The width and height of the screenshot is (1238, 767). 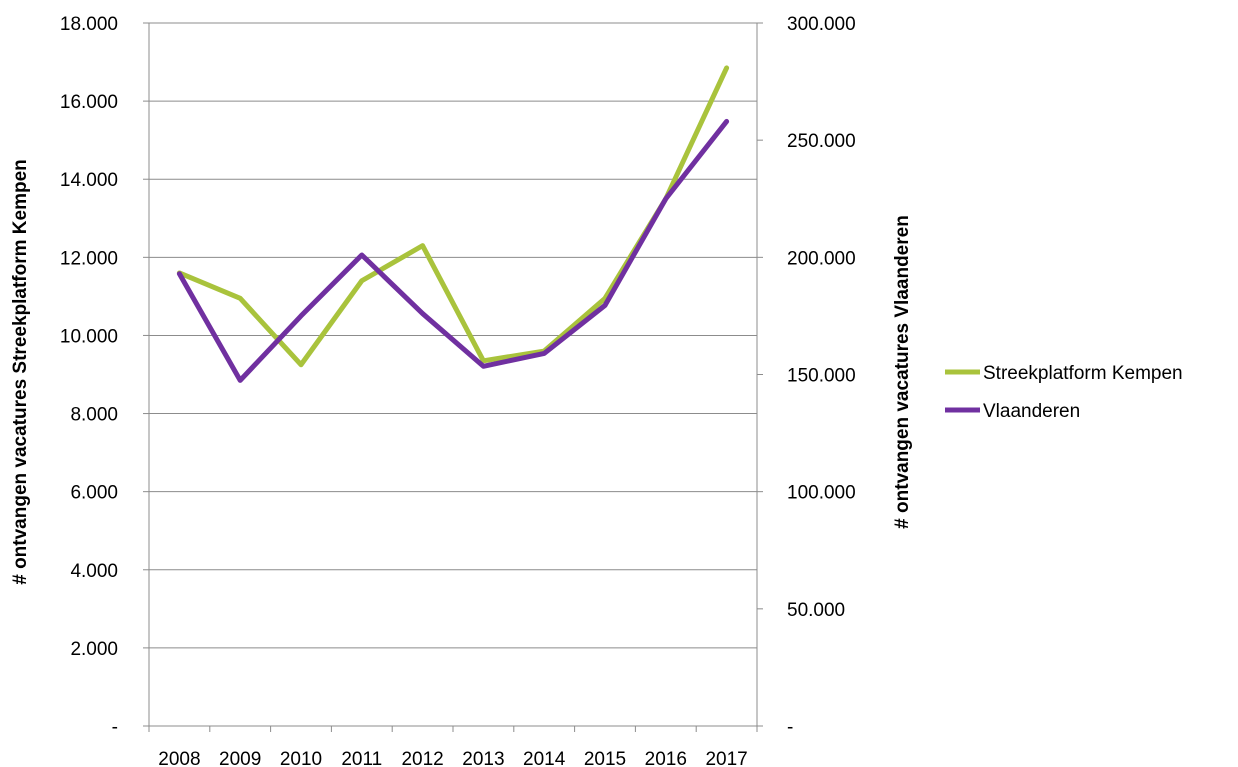 I want to click on x-tick-label: 2013, so click(x=483, y=758).